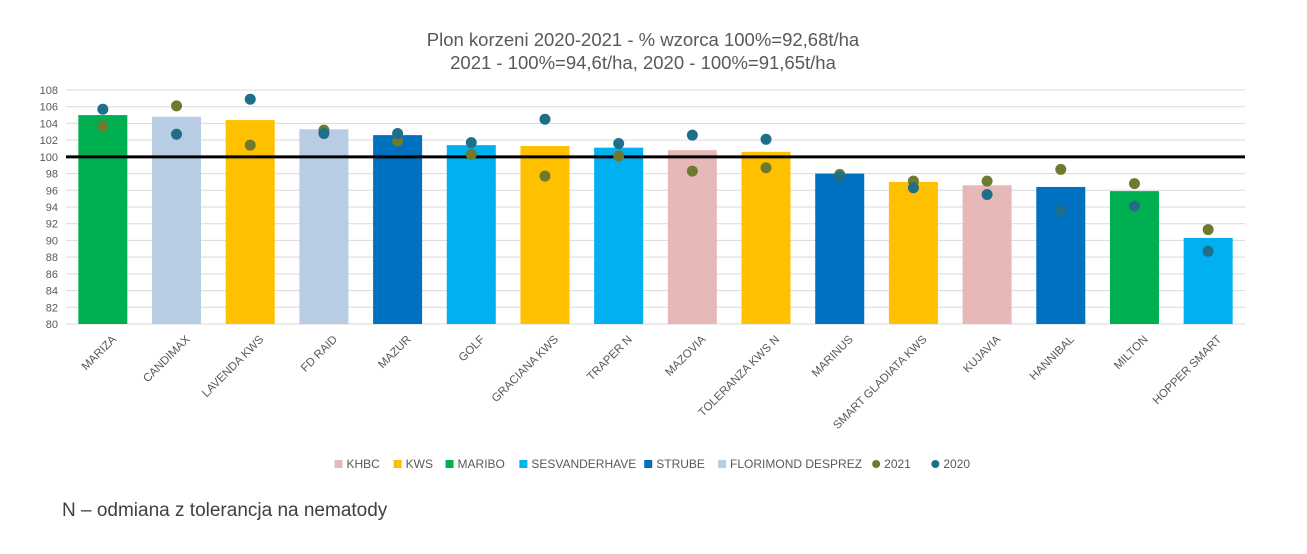 The width and height of the screenshot is (1307, 554). Describe the element at coordinates (394, 352) in the screenshot. I see `x-tick-label: MAZUR` at that location.